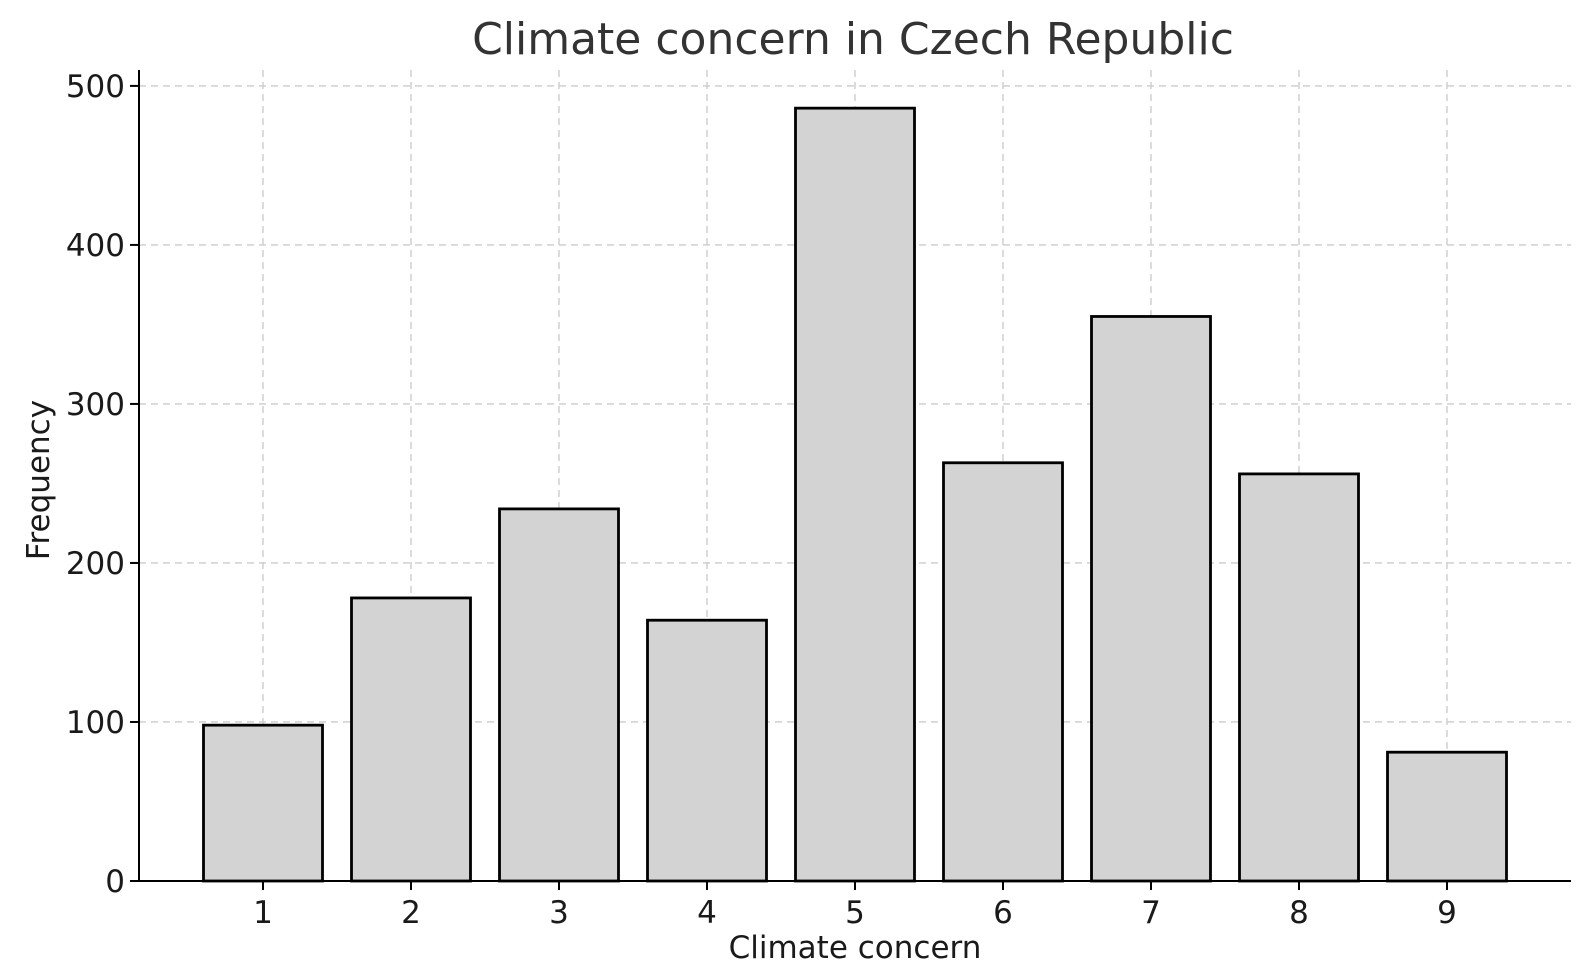 The height and width of the screenshot is (980, 1580). What do you see at coordinates (855, 913) in the screenshot?
I see `x-tick-label: 5` at bounding box center [855, 913].